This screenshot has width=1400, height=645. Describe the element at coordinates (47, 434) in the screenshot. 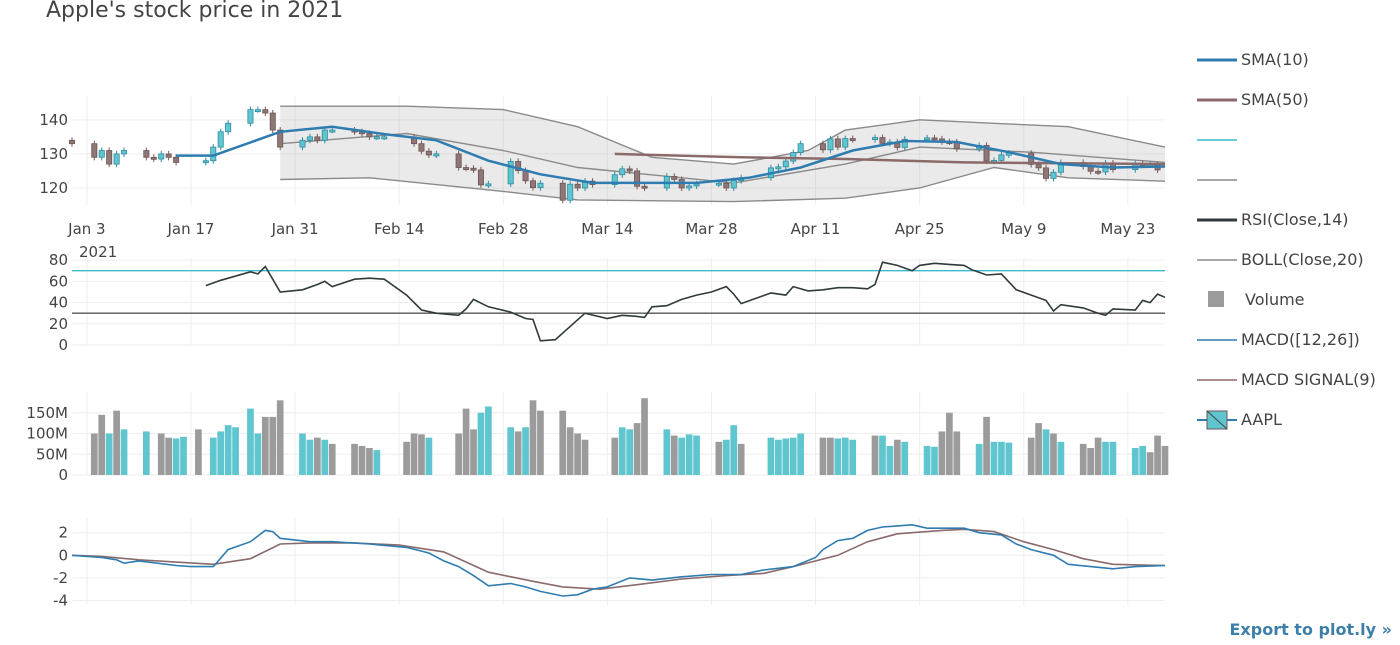

I see `volume-tick-label: 100M` at that location.